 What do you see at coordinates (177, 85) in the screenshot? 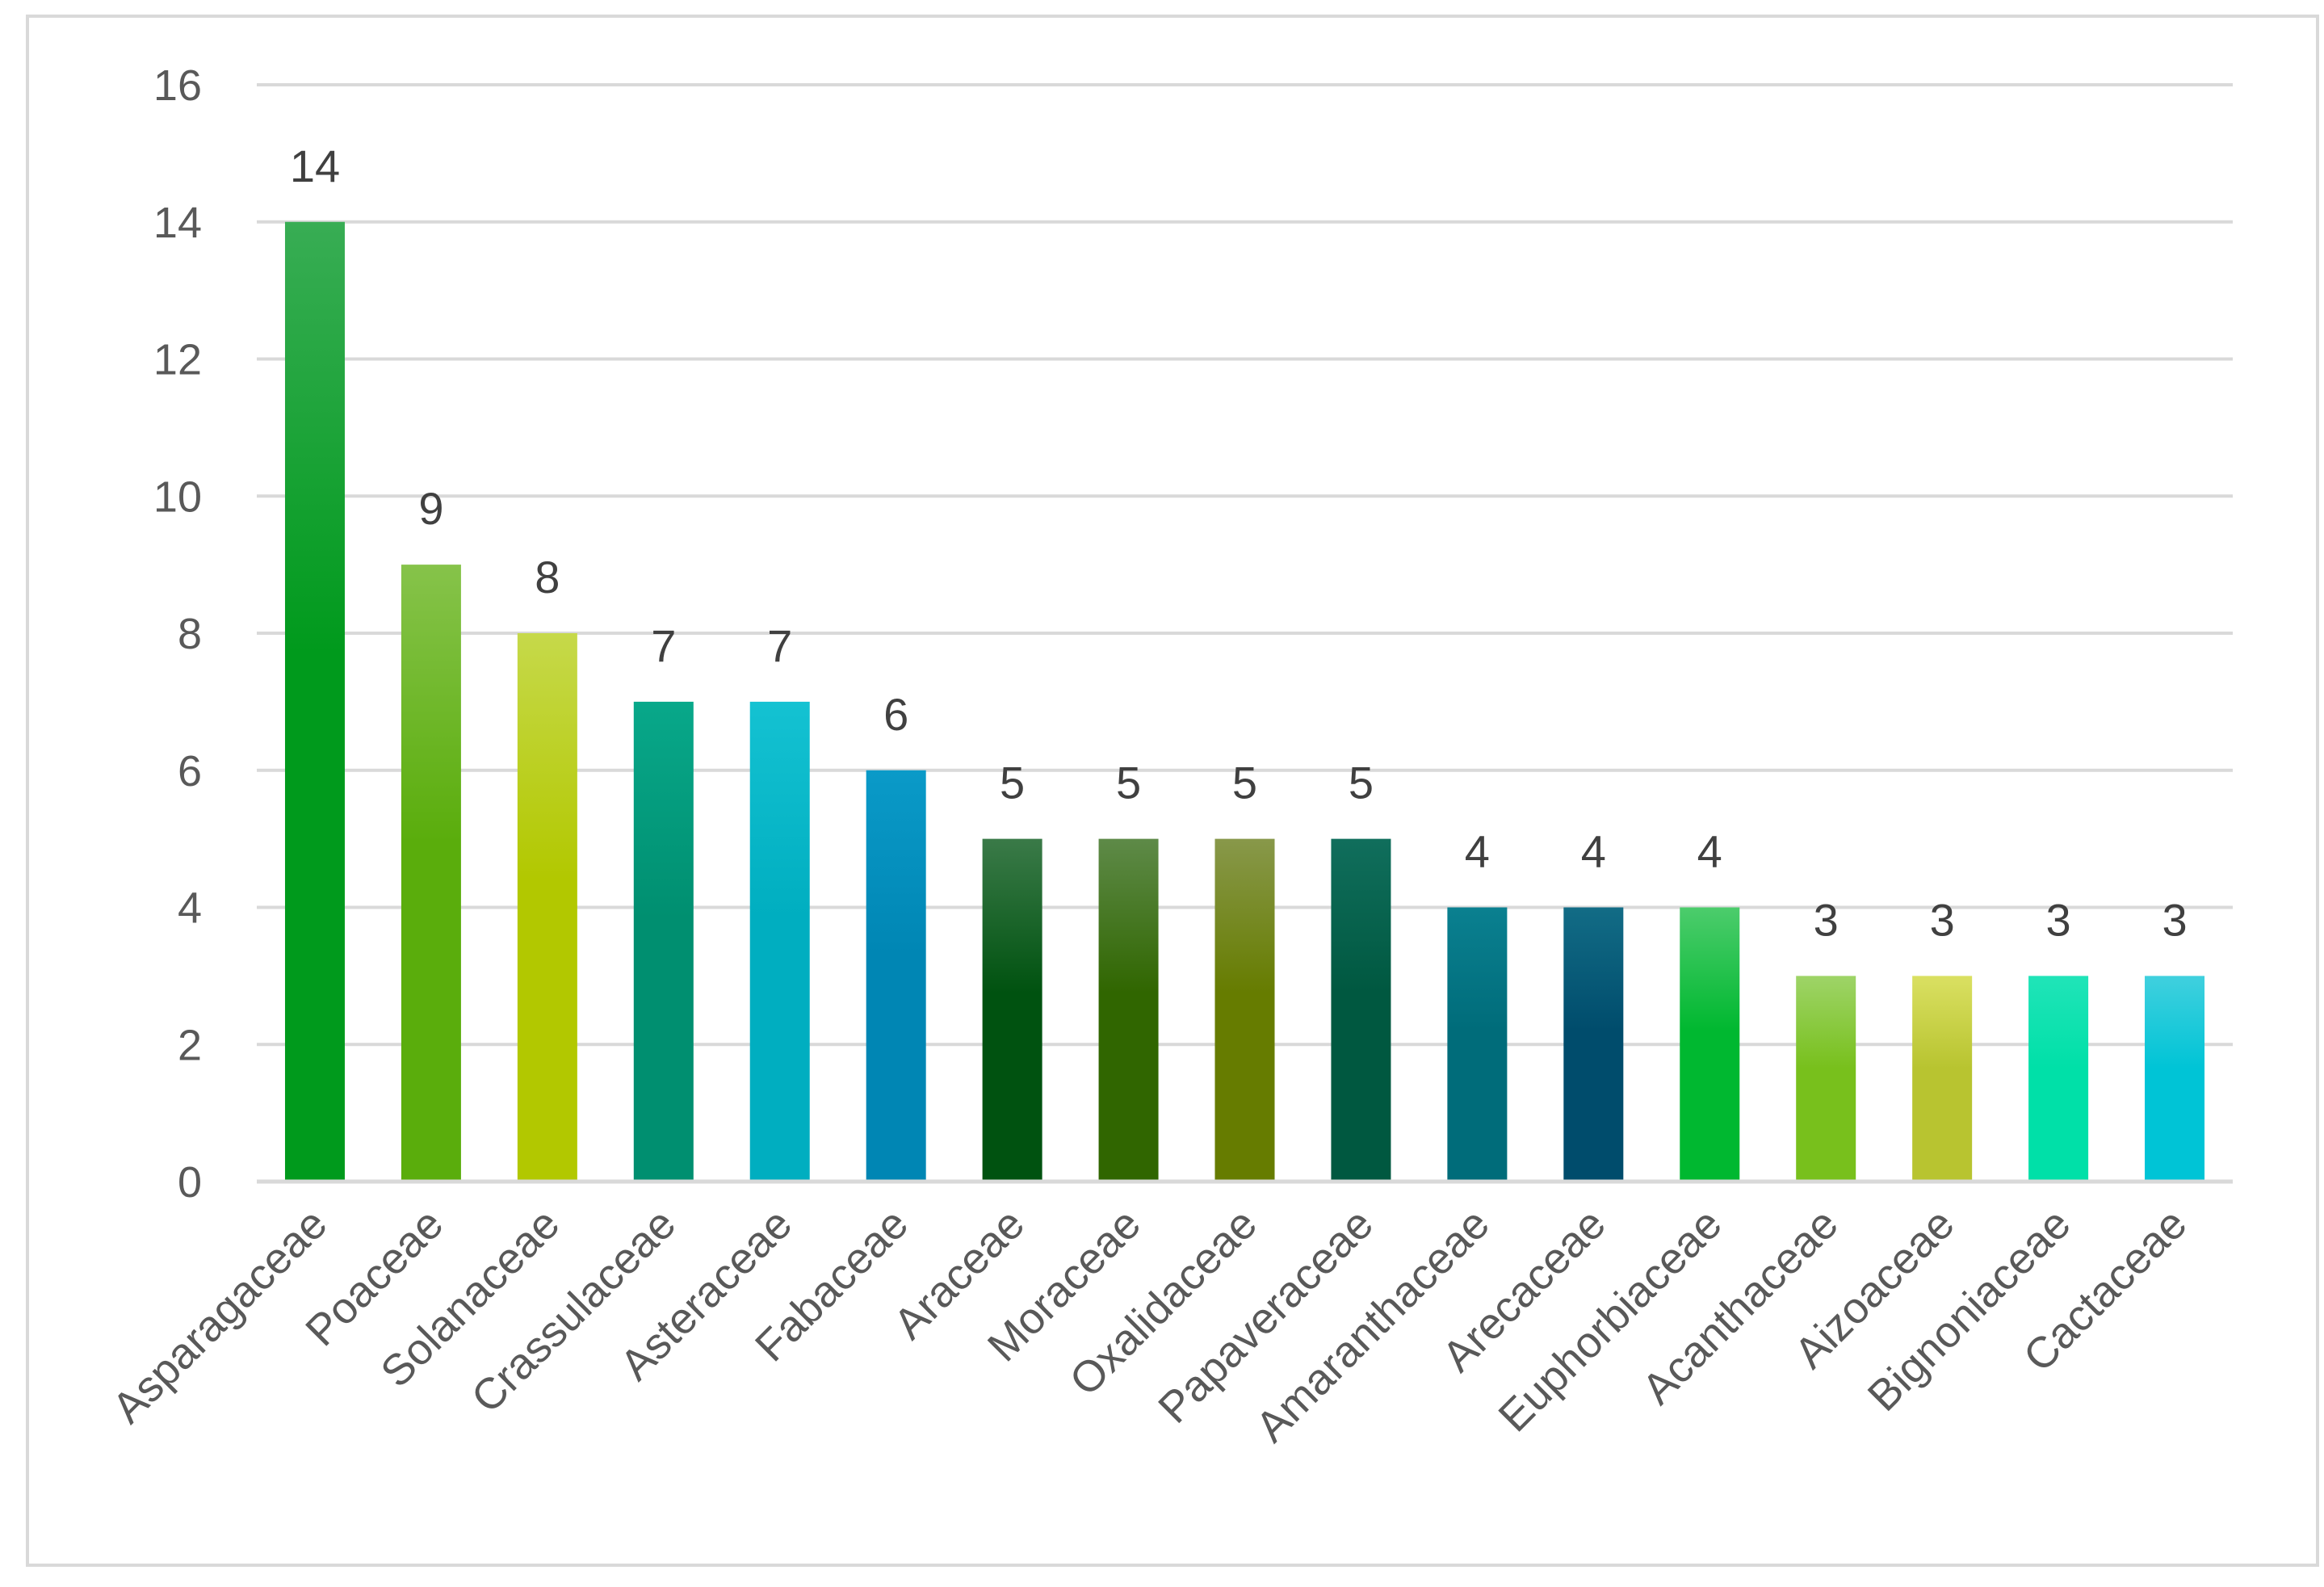
I see `y-tick-label: 16` at bounding box center [177, 85].